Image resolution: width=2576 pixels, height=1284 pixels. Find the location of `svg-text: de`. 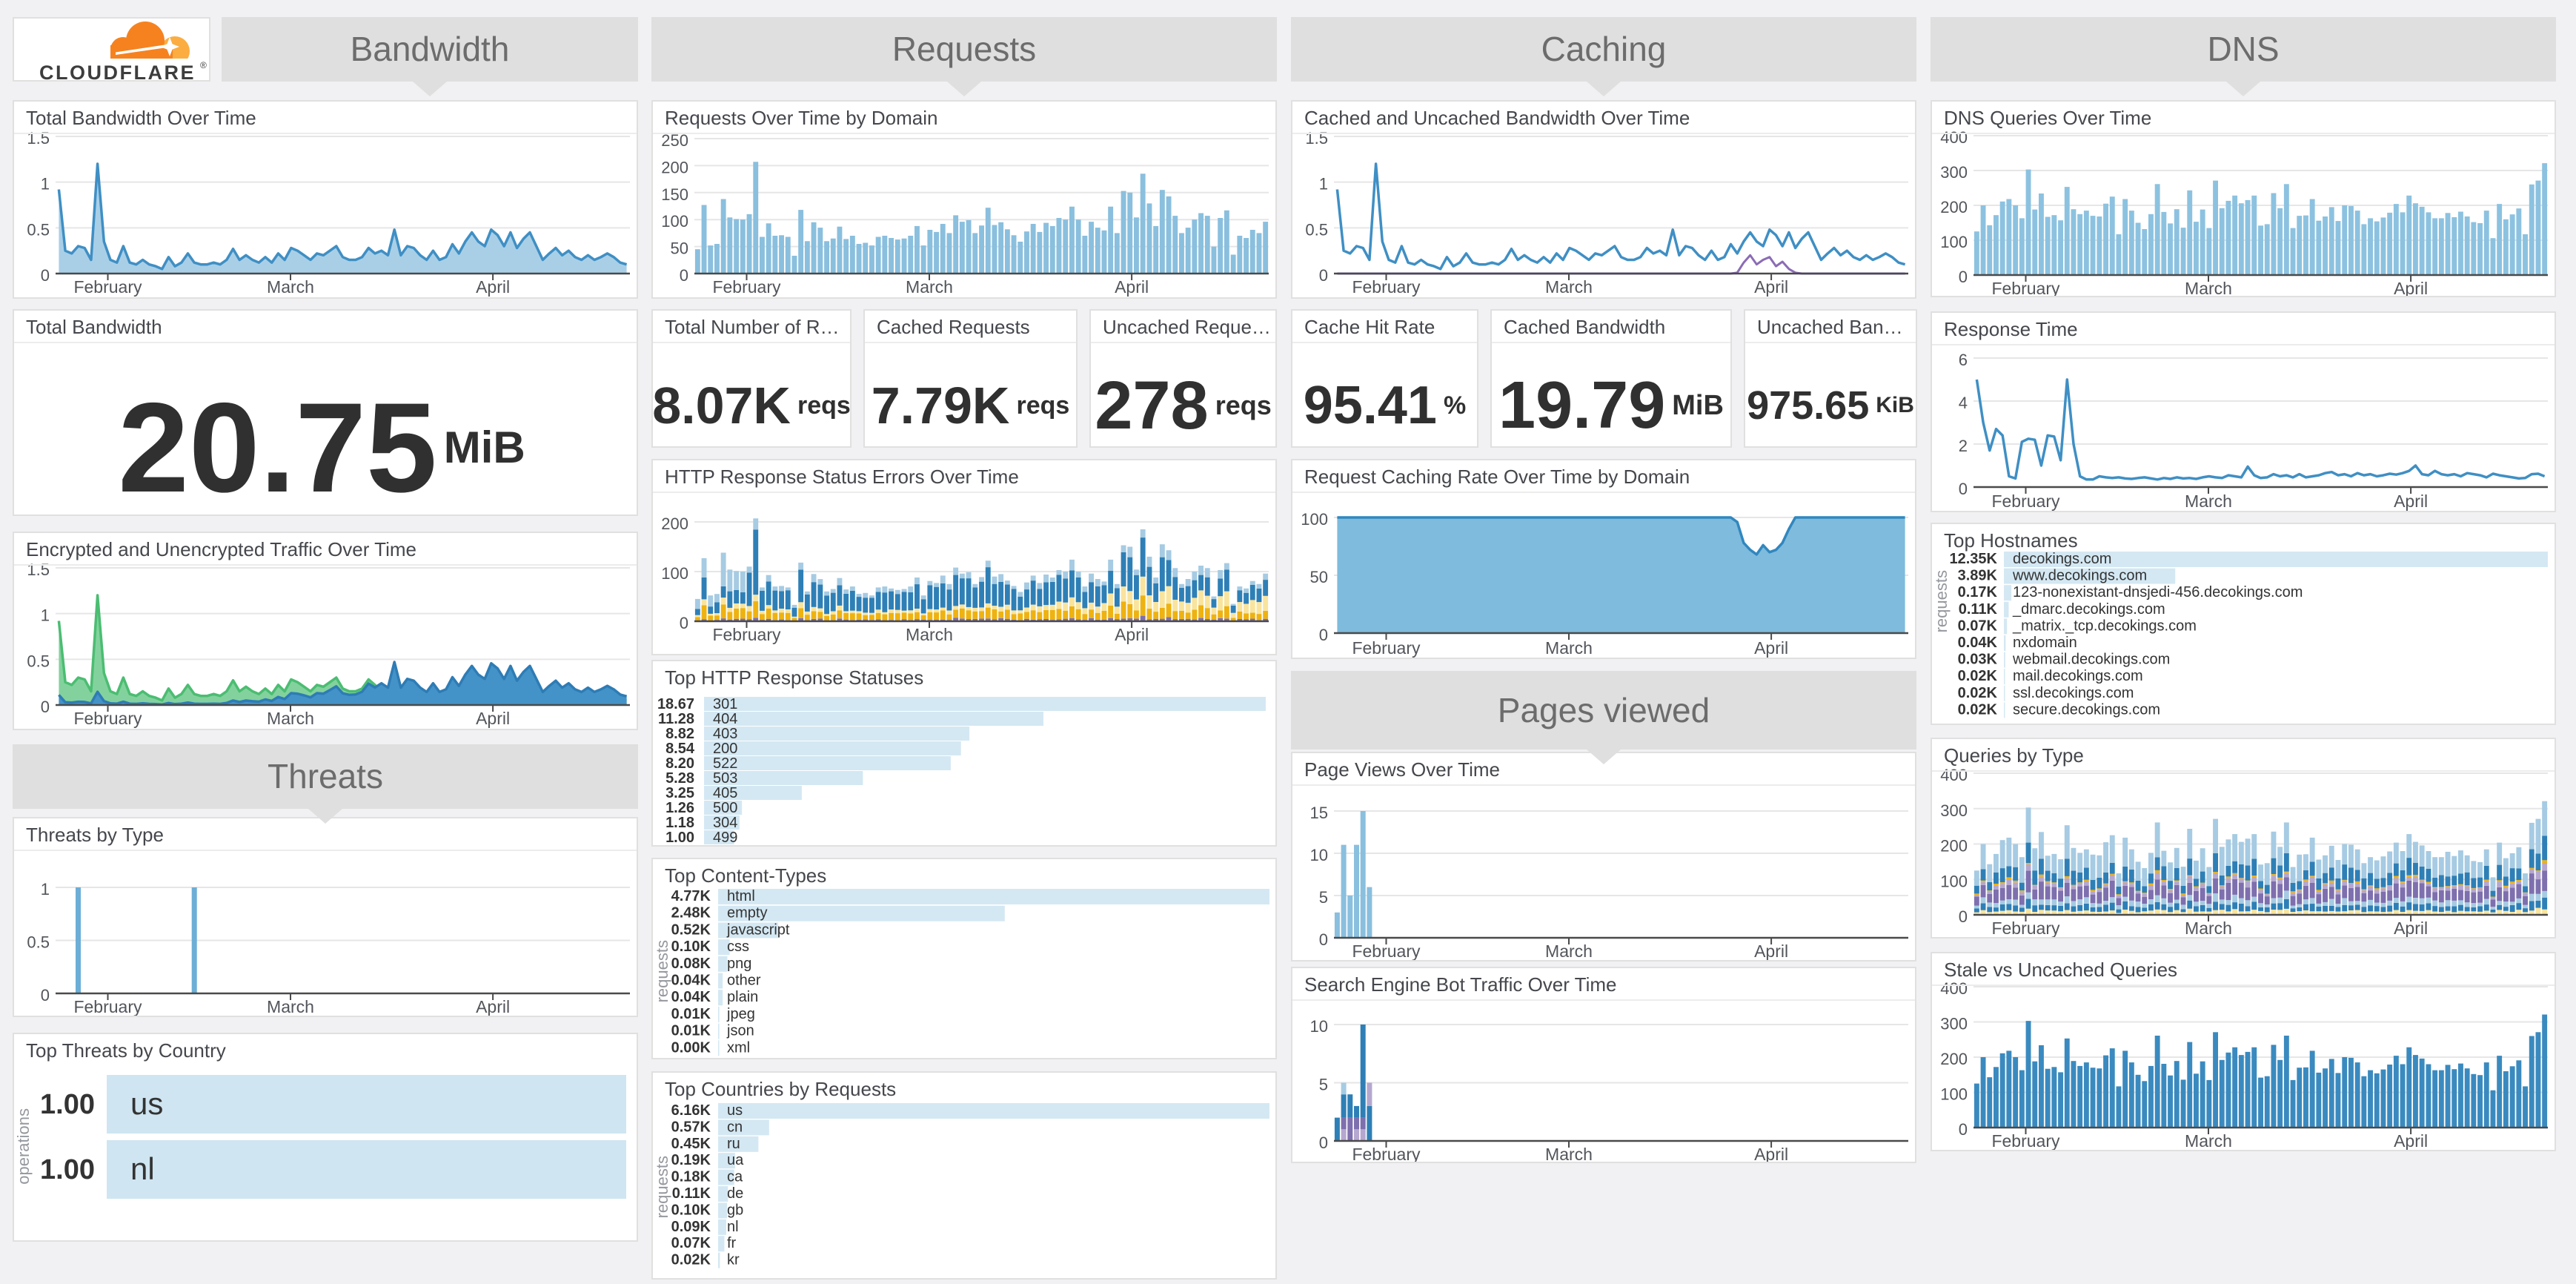

svg-text: de is located at coordinates (735, 1193).